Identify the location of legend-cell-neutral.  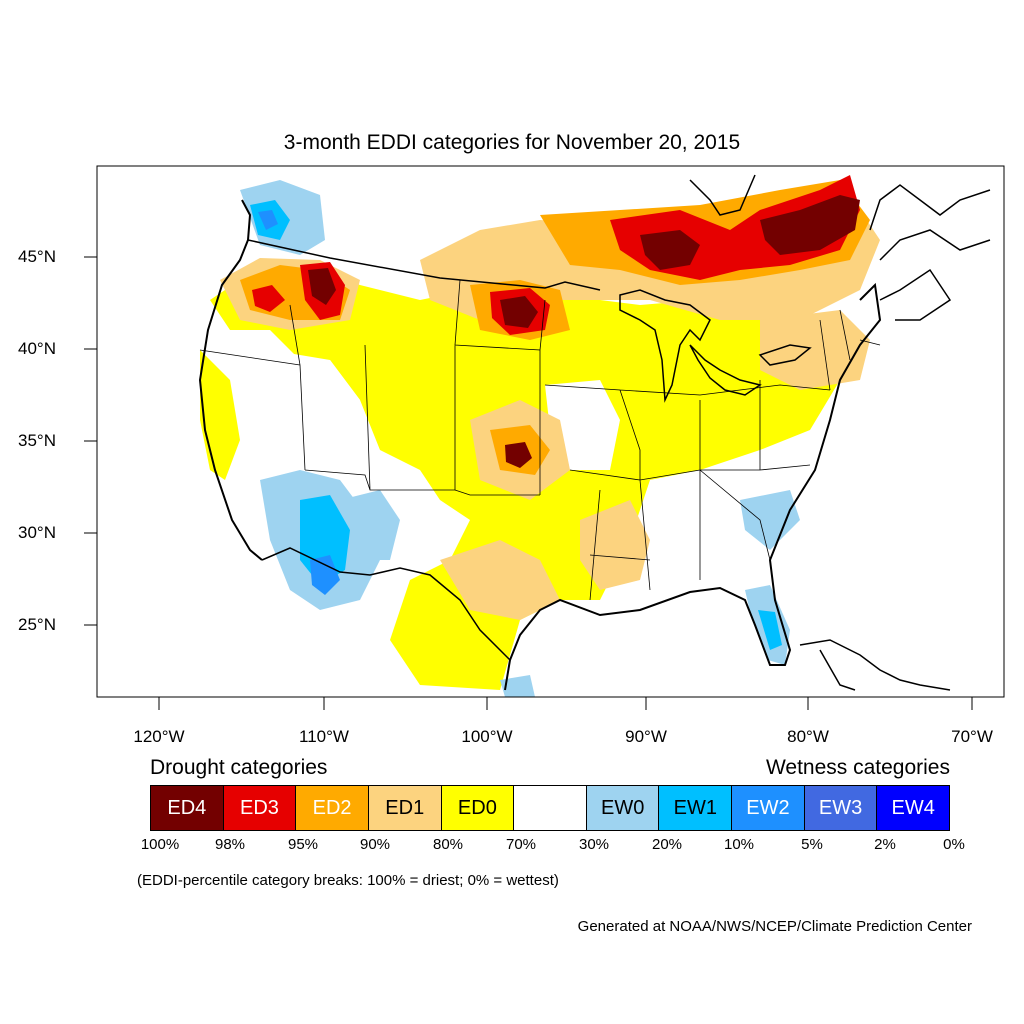
(550, 808).